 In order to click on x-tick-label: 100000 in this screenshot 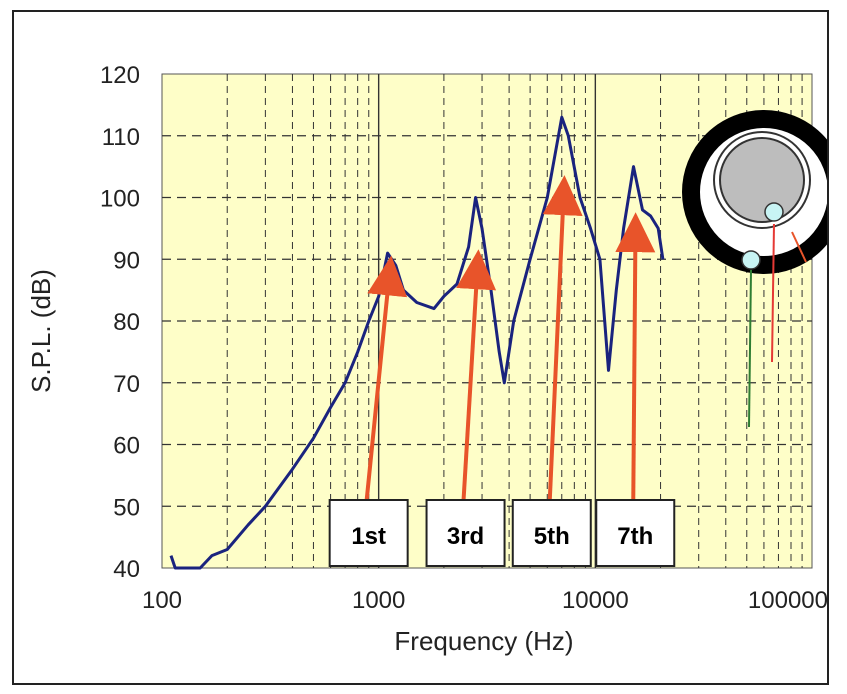, I will do `click(787, 600)`.